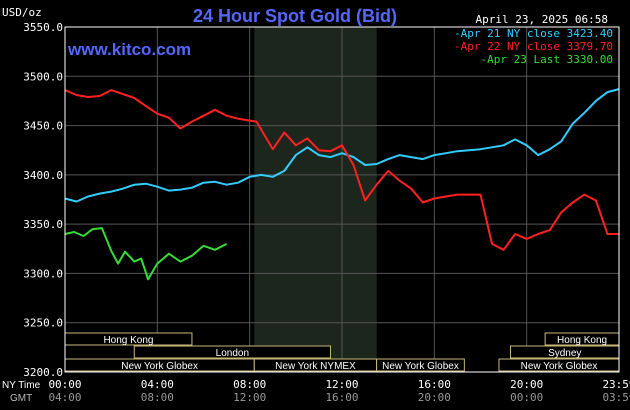  I want to click on chart-title: 24 Hour Spot Gold (Bid), so click(295, 16).